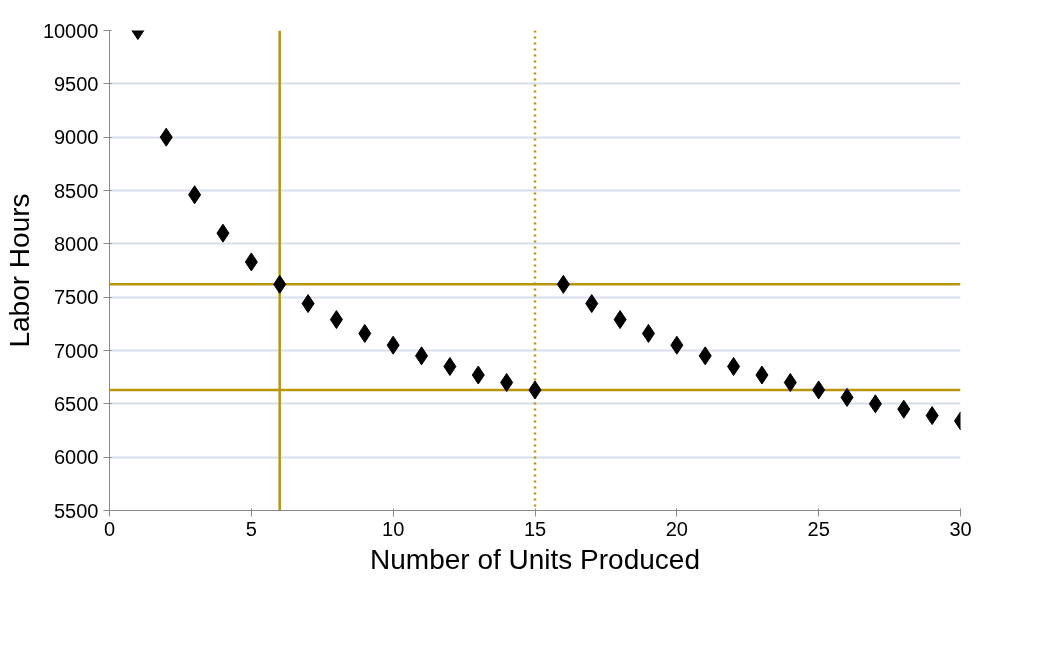  Describe the element at coordinates (76, 243) in the screenshot. I see `y-tick-label: 8000` at that location.